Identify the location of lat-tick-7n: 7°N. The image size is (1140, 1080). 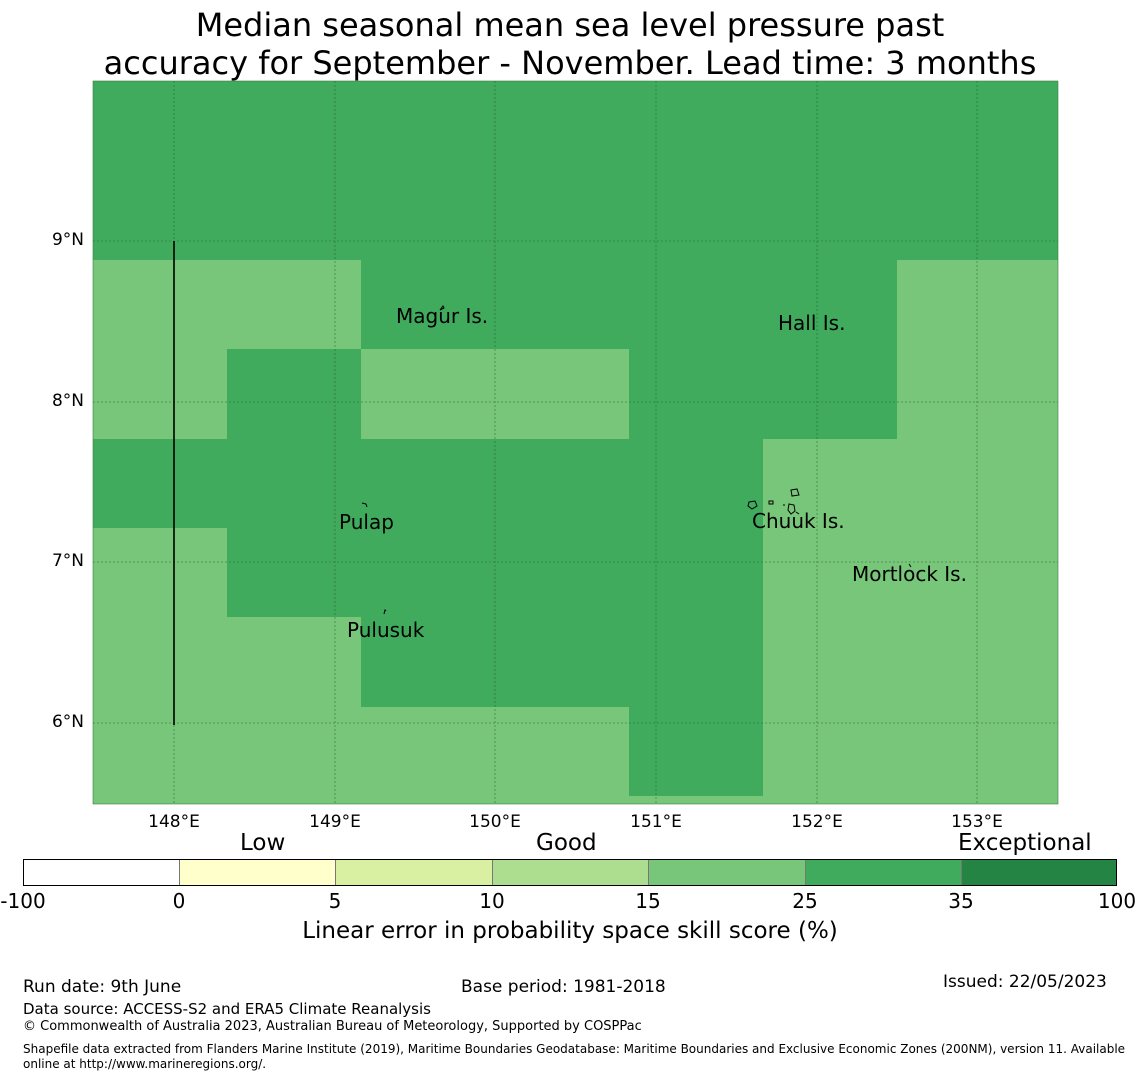
(67, 561).